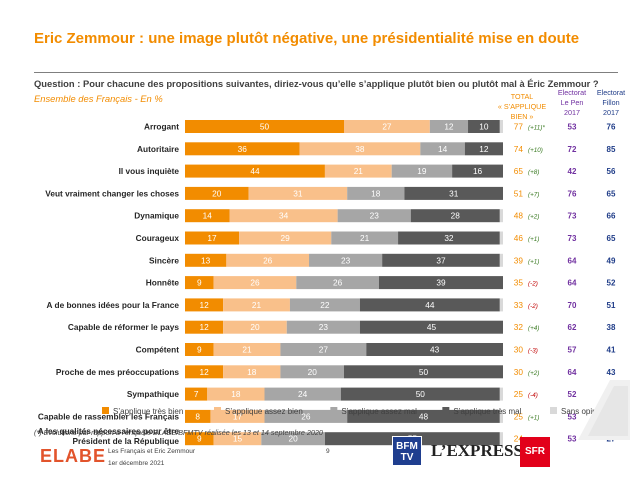 The height and width of the screenshot is (478, 638). I want to click on evolution-value: (+4), so click(533, 328).